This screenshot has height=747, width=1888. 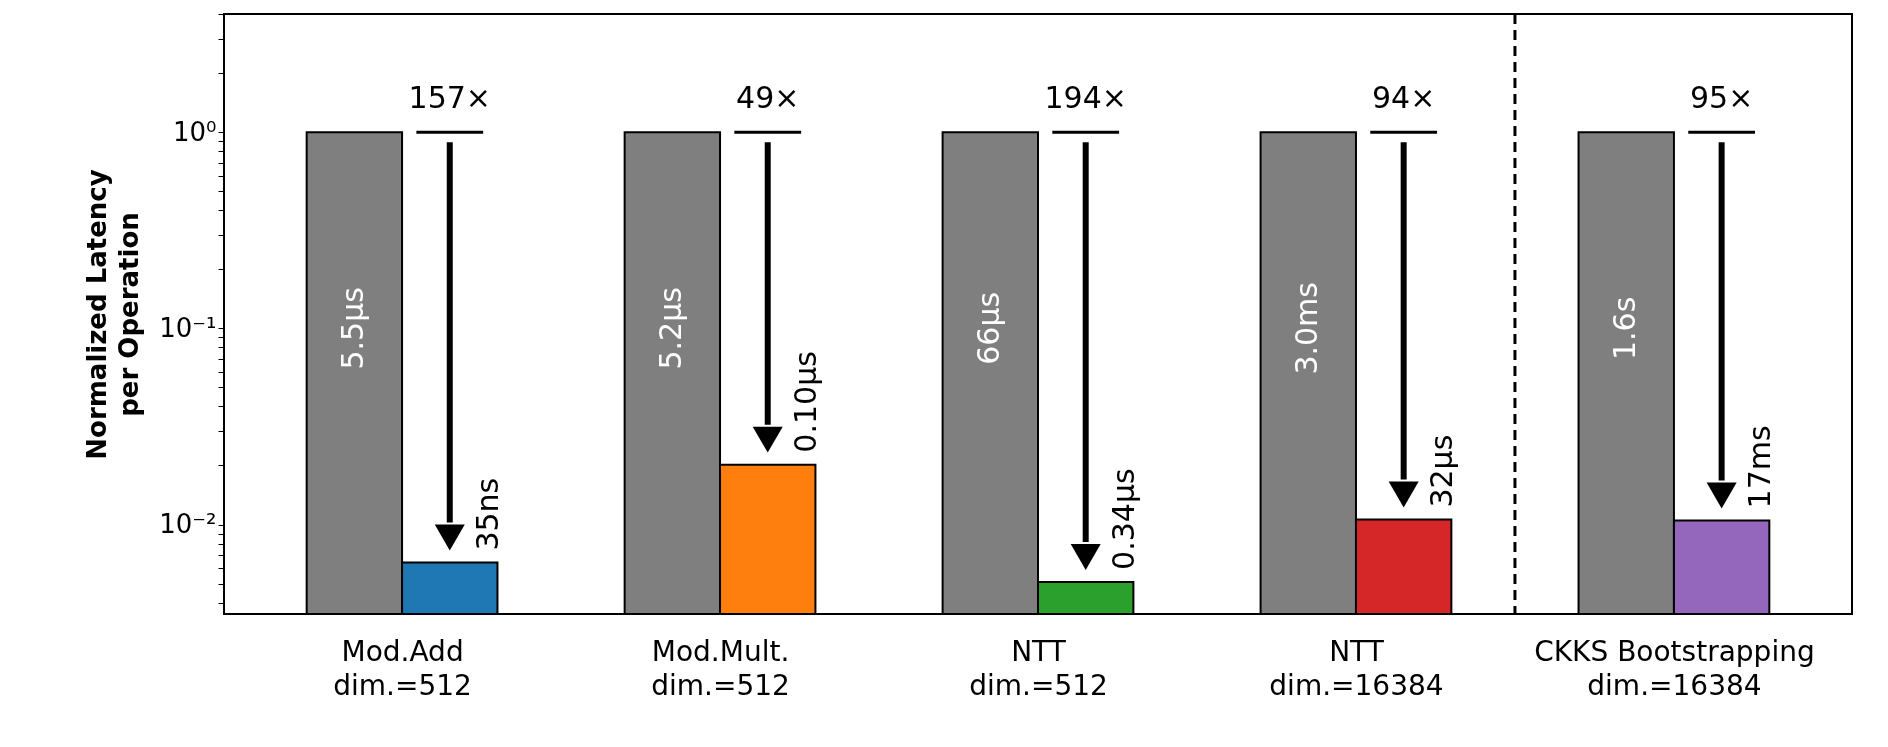 I want to click on annotation: 66µs, so click(x=989, y=328).